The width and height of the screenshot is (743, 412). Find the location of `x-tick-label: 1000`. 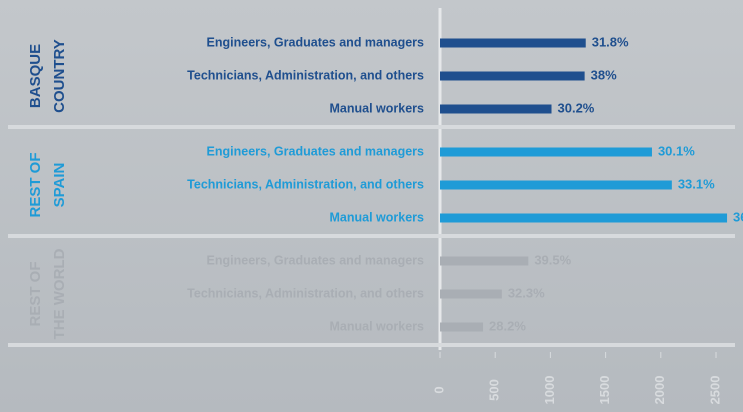

x-tick-label: 1000 is located at coordinates (549, 390).